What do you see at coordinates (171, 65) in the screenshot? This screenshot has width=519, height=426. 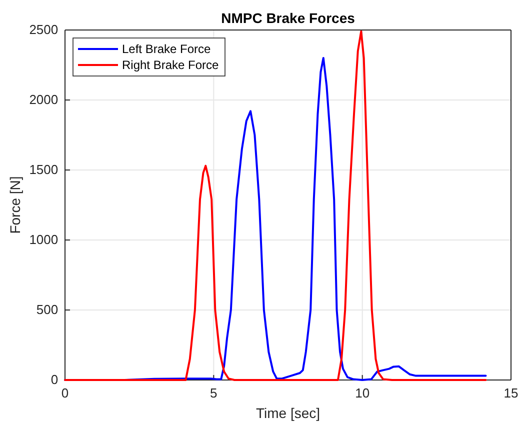 I see `legend-label: Right Brake Force` at bounding box center [171, 65].